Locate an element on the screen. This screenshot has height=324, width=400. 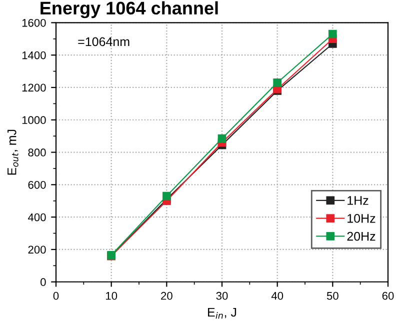
y-tick-label: 1000 is located at coordinates (34, 120).